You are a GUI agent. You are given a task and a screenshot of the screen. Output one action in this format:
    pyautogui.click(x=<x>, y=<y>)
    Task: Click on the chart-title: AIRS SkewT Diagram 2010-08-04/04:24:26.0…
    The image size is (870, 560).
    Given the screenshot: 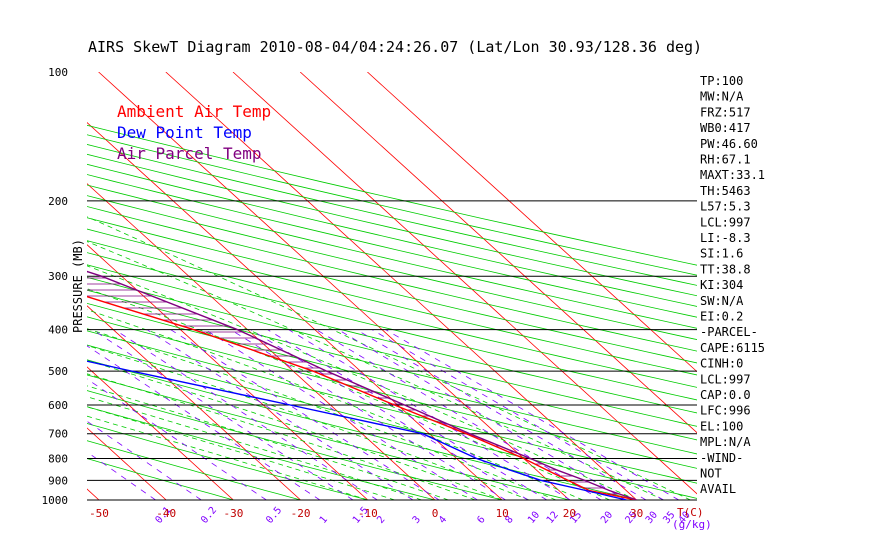 What is the action you would take?
    pyautogui.click(x=395, y=47)
    